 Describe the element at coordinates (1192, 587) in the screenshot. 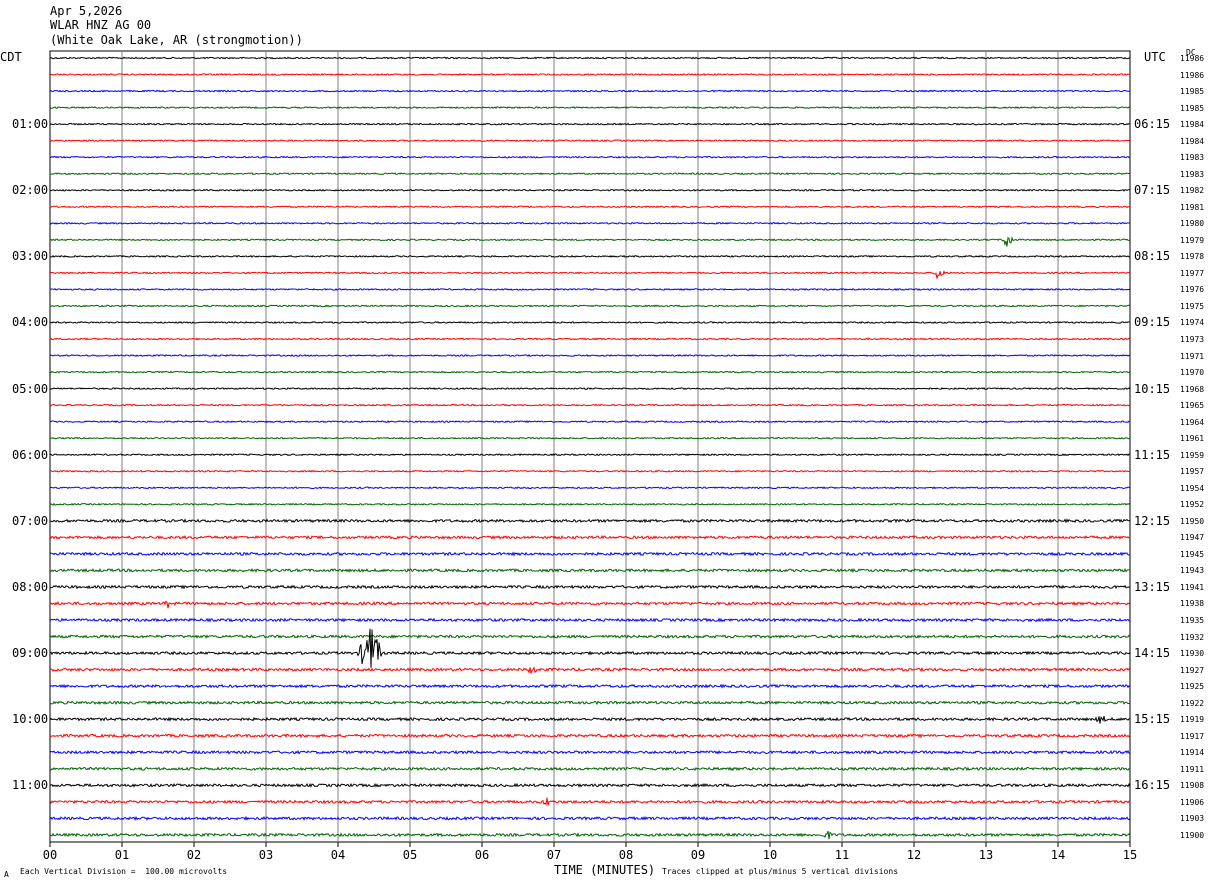

I see `dc-value: 11941` at that location.